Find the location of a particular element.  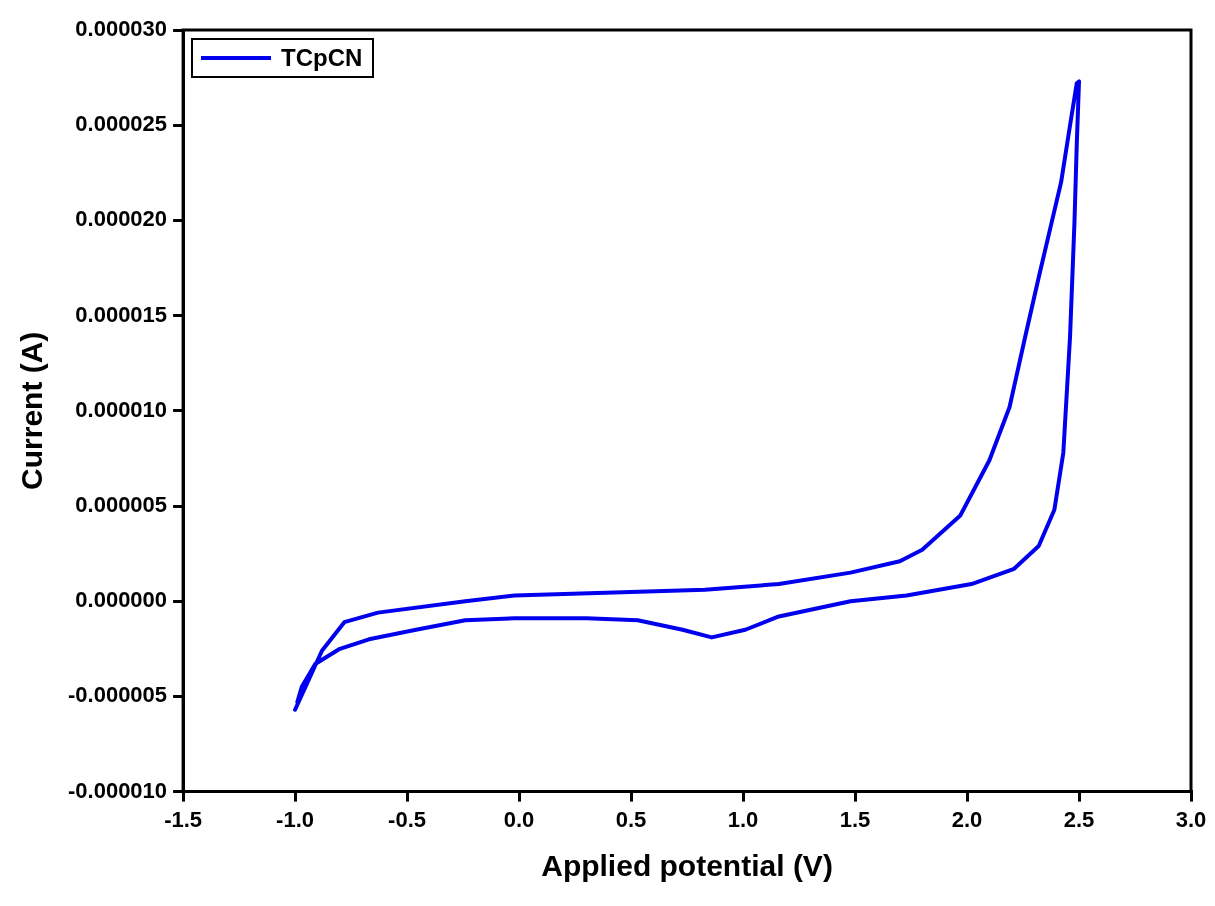

y-tick-label: 0.000015 is located at coordinates (121, 314).